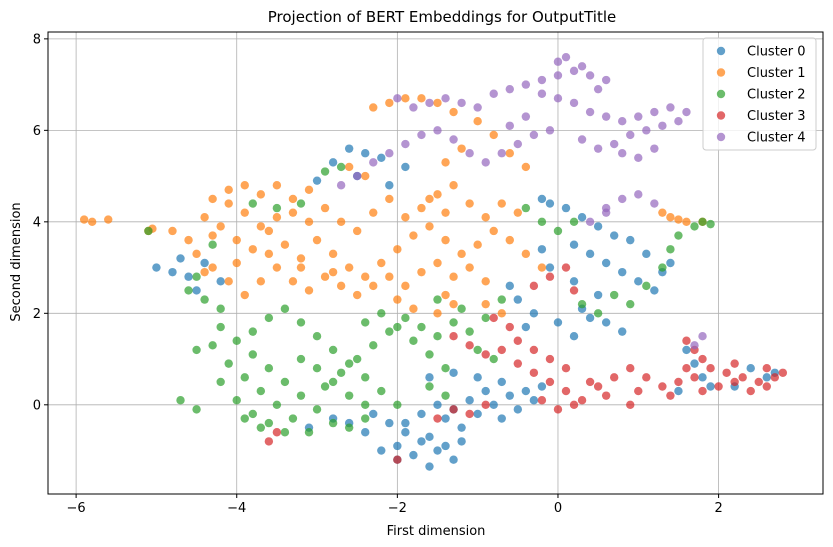 This screenshot has width=833, height=547. Describe the element at coordinates (76, 508) in the screenshot. I see `x-tick-label: −6` at that location.